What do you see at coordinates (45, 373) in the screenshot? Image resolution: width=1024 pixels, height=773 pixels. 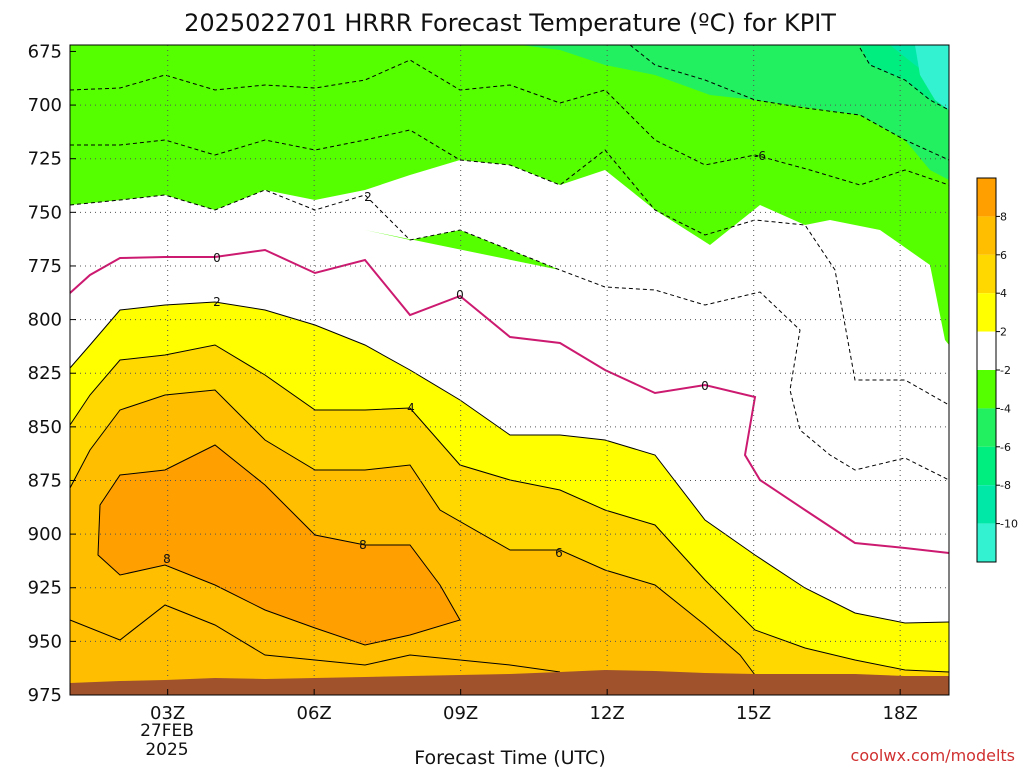 I see `y-tick-label: 825` at bounding box center [45, 373].